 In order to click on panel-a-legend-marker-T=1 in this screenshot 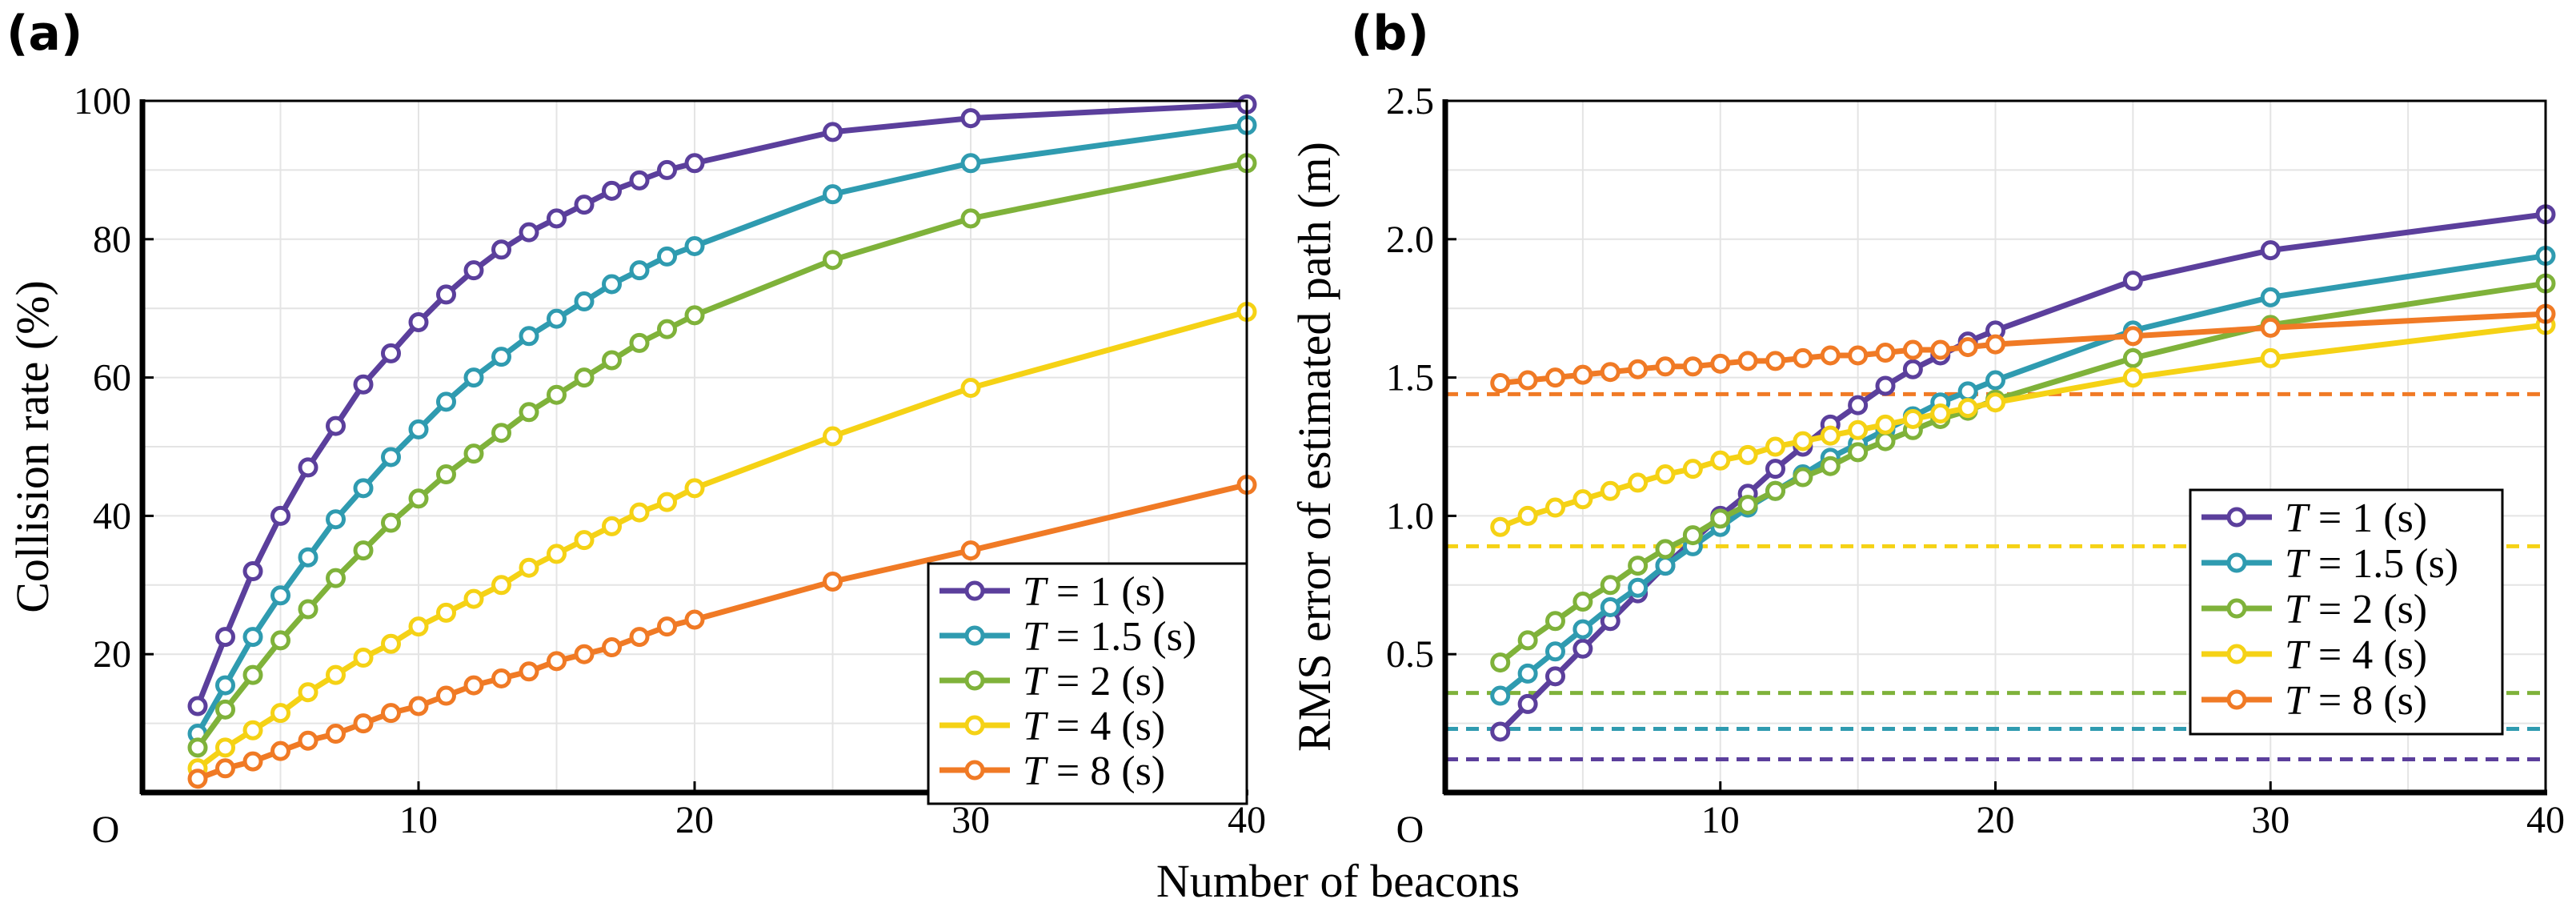, I will do `click(974, 590)`.